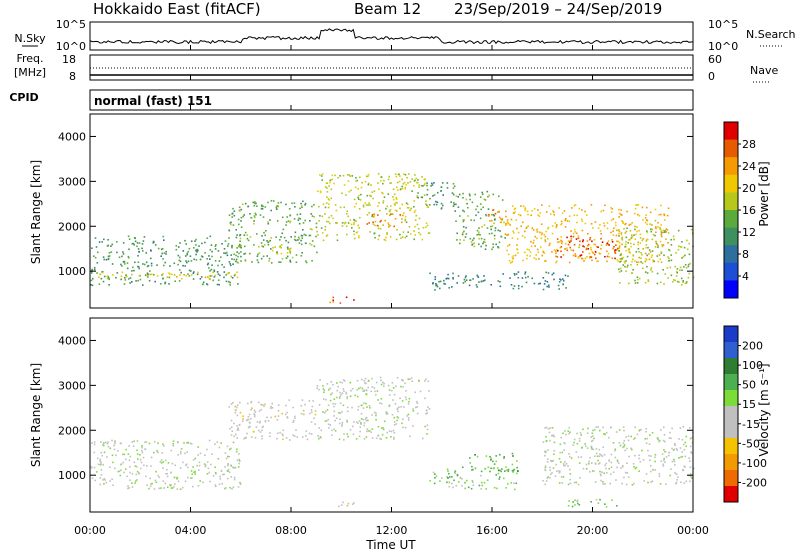 The image size is (800, 554). What do you see at coordinates (392, 530) in the screenshot?
I see `x-tick-label: 12:00` at bounding box center [392, 530].